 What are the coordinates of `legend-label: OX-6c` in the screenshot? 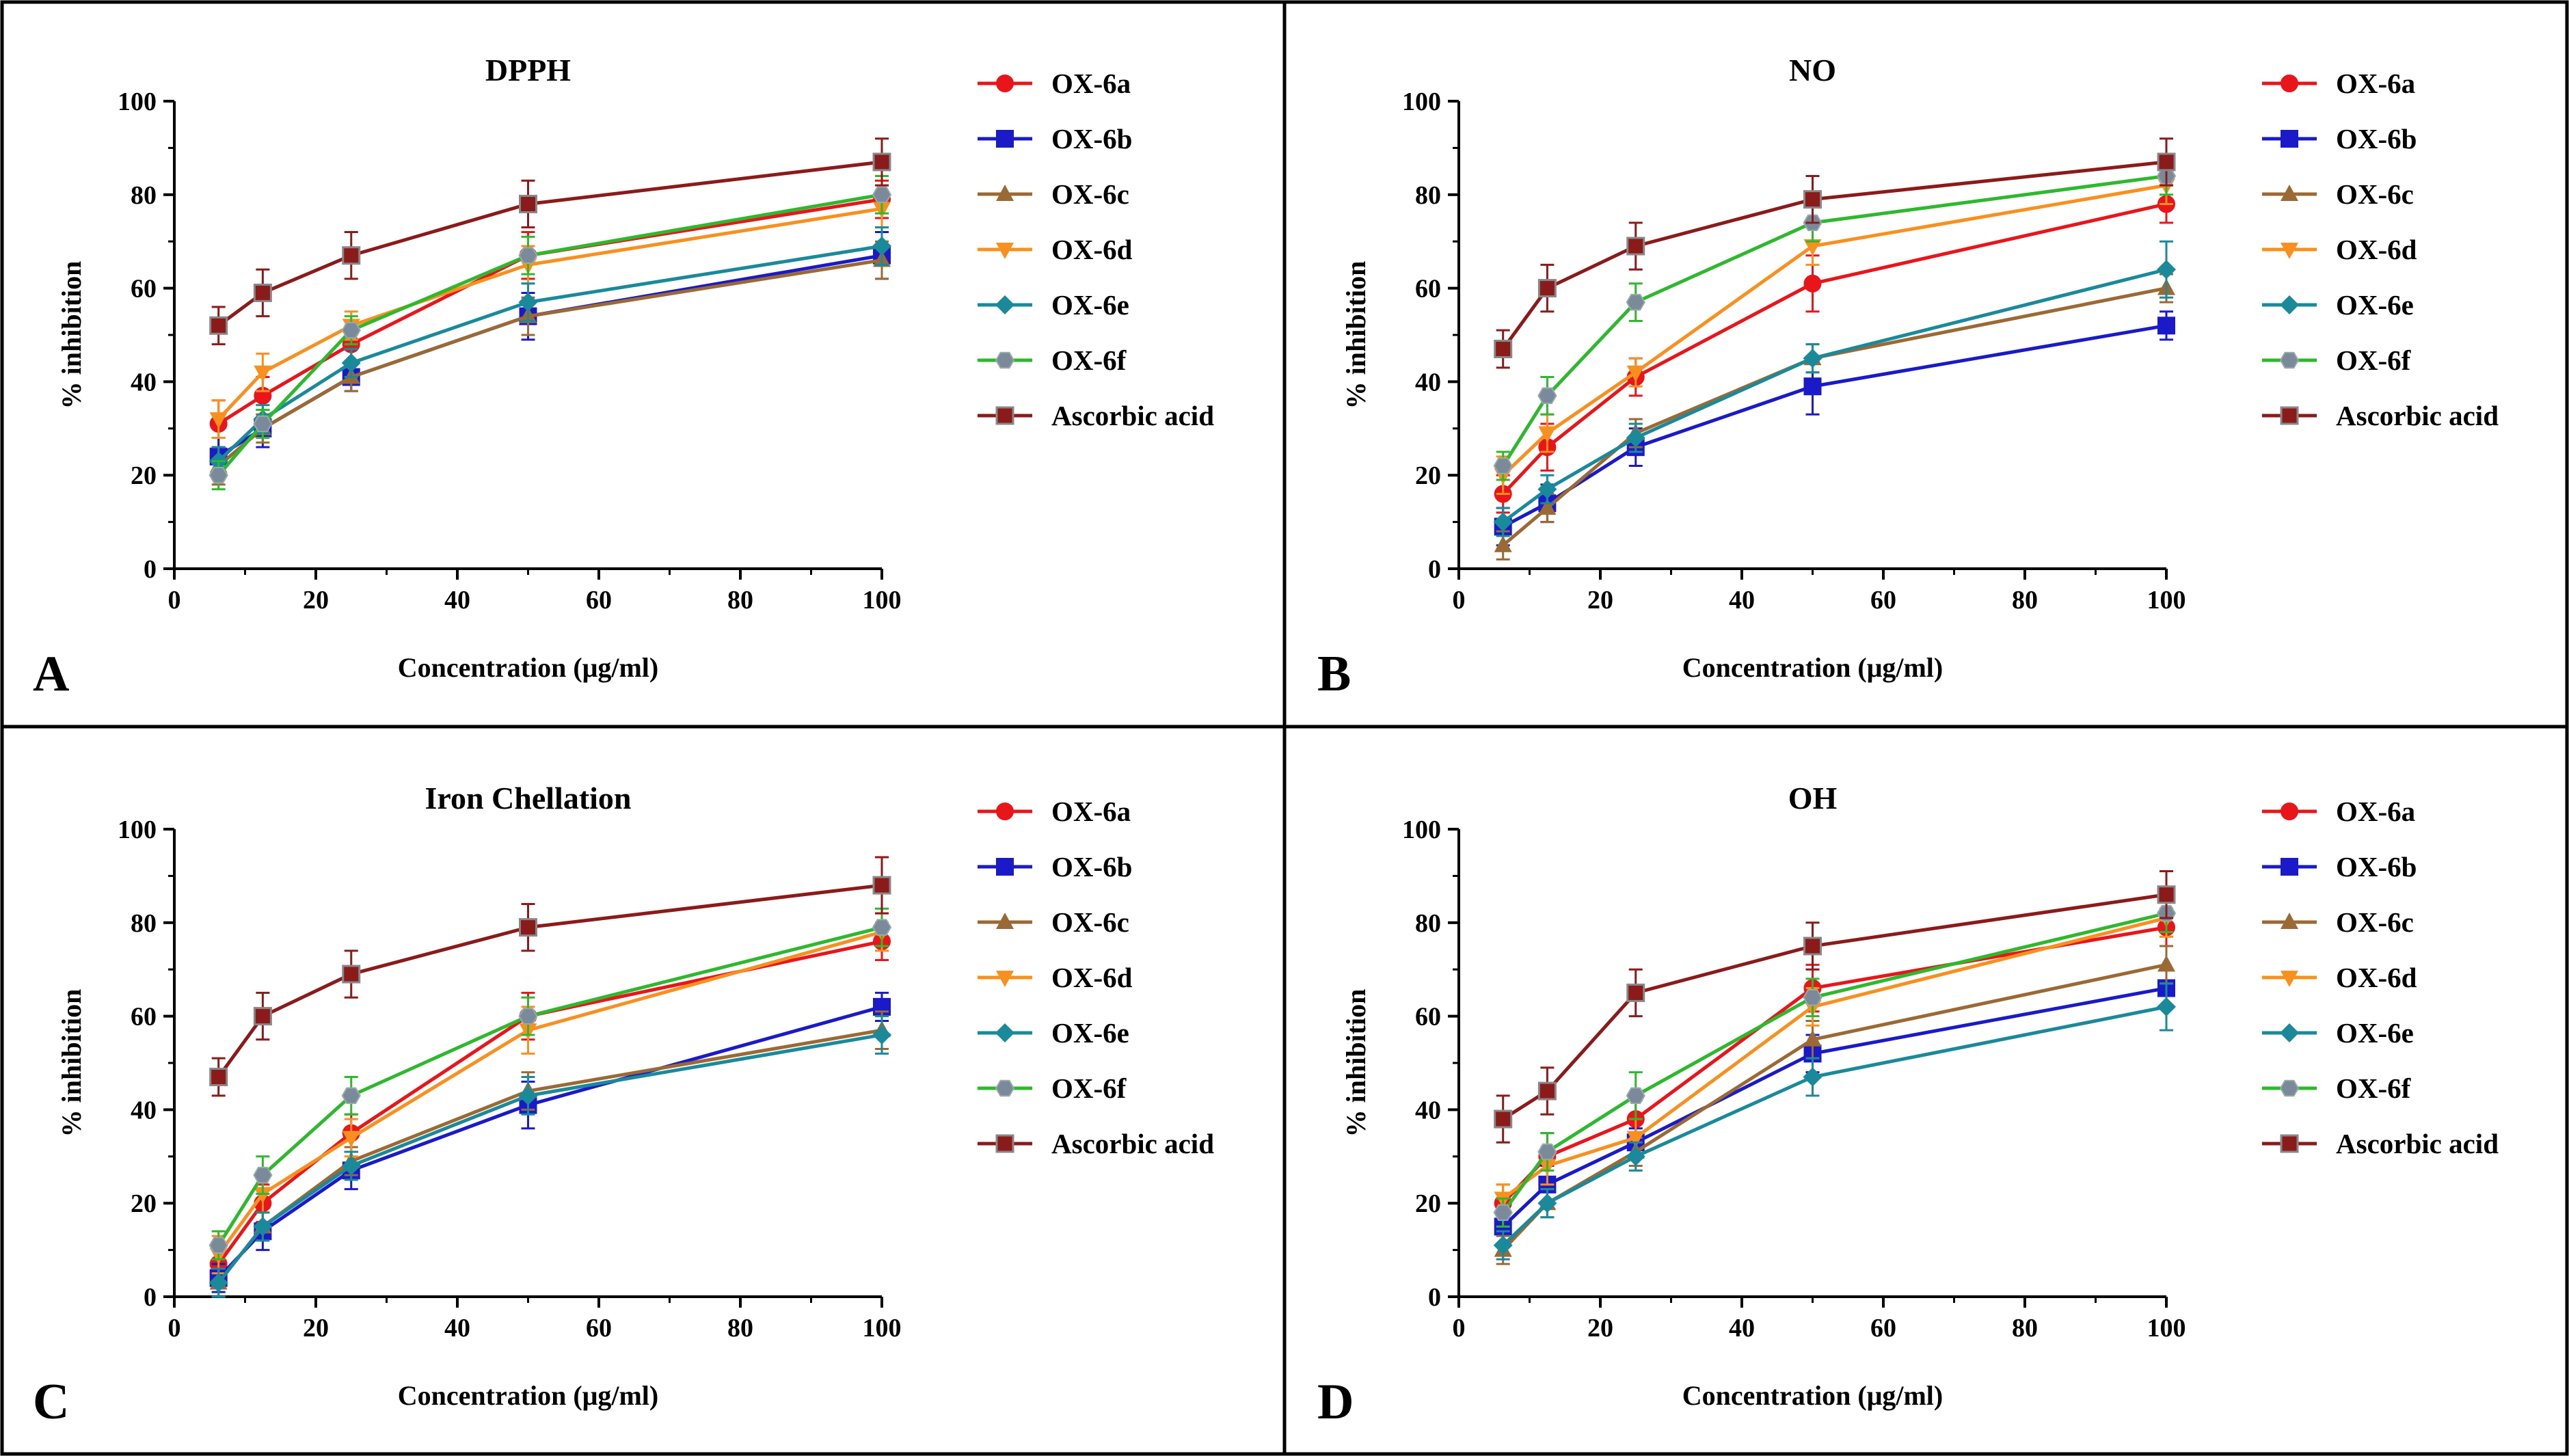 It's located at (2375, 194).